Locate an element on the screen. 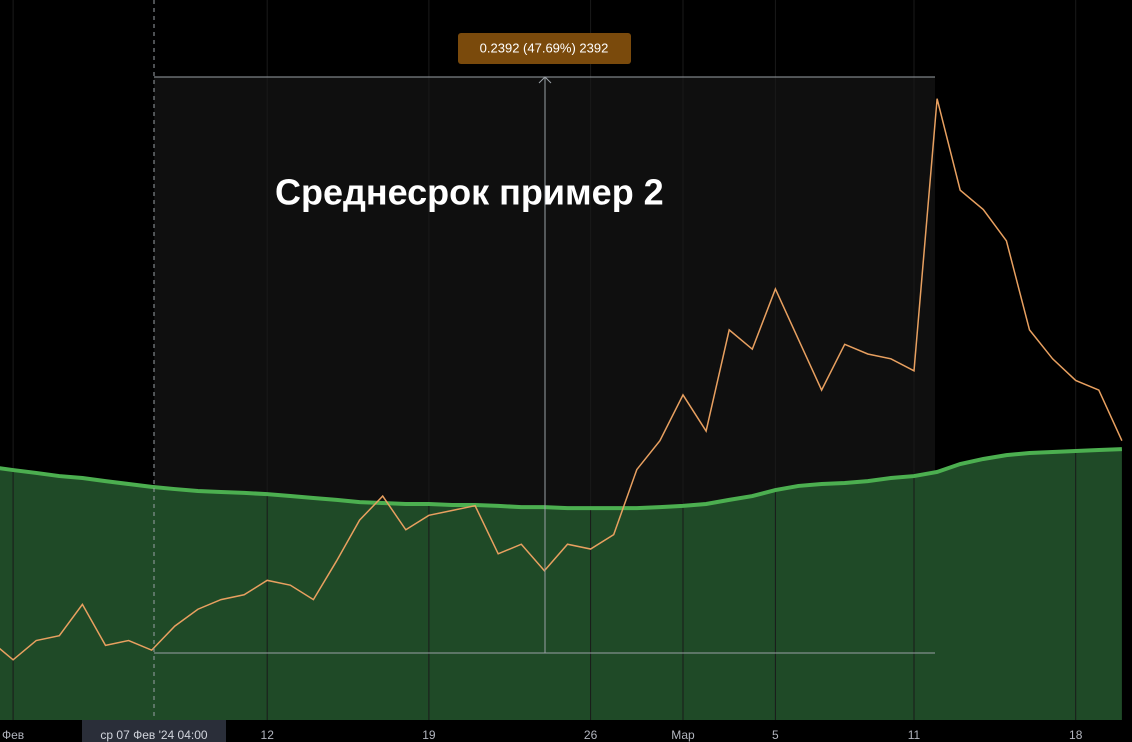 This screenshot has width=1132, height=742. x-tick-label: 11 is located at coordinates (914, 735).